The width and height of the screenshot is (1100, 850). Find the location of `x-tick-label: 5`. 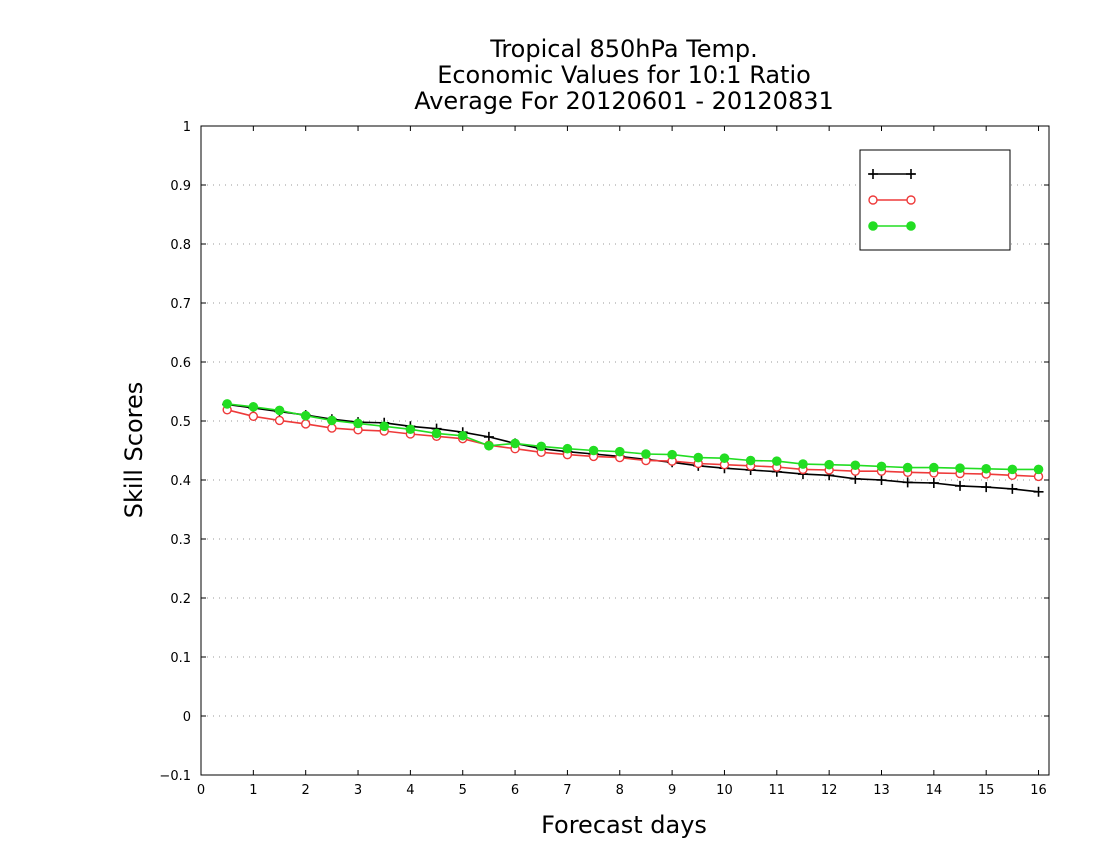

x-tick-label: 5 is located at coordinates (463, 790).